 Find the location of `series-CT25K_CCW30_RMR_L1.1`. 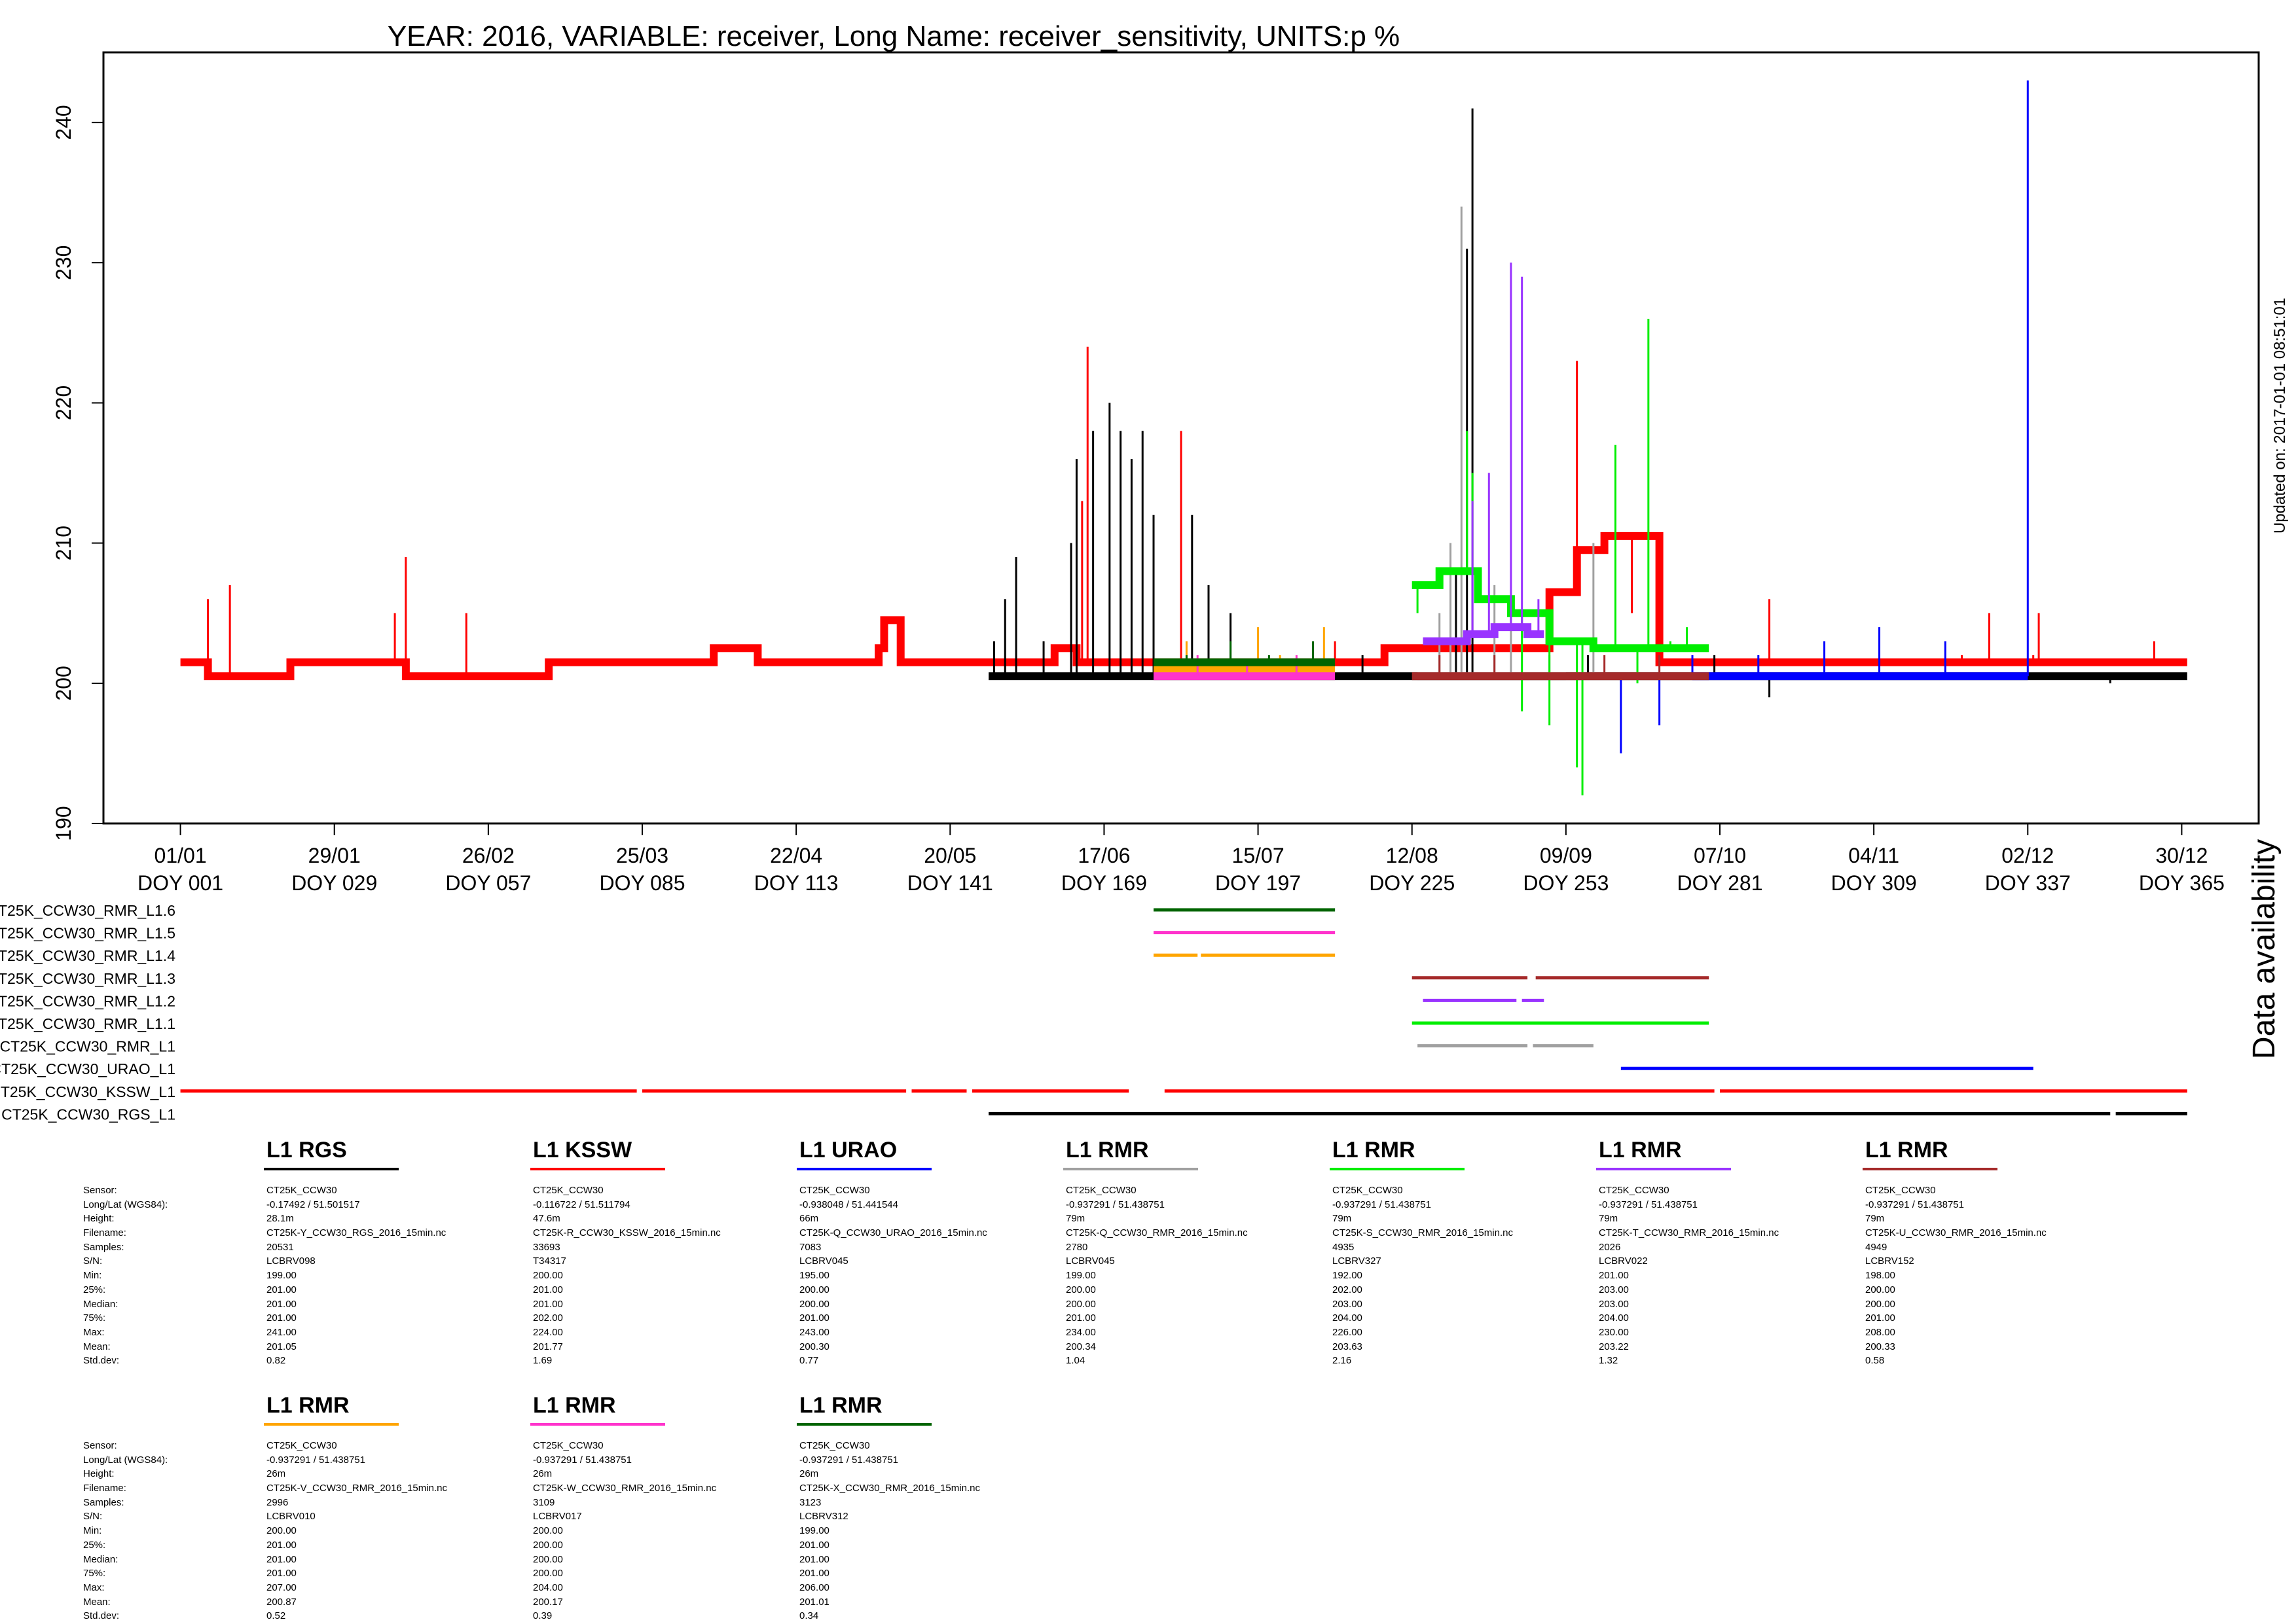

series-CT25K_CCW30_RMR_L1.1 is located at coordinates (1560, 557).